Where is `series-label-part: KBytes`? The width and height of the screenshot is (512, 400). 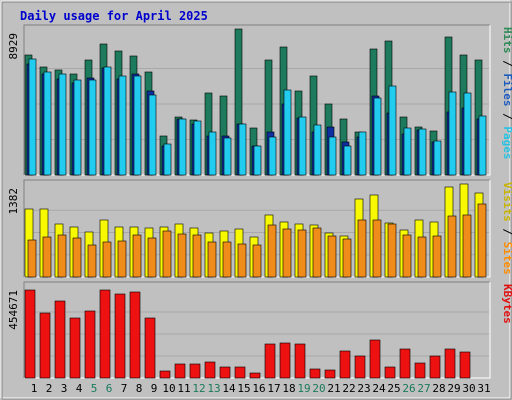 series-label-part: KBytes is located at coordinates (506, 304).